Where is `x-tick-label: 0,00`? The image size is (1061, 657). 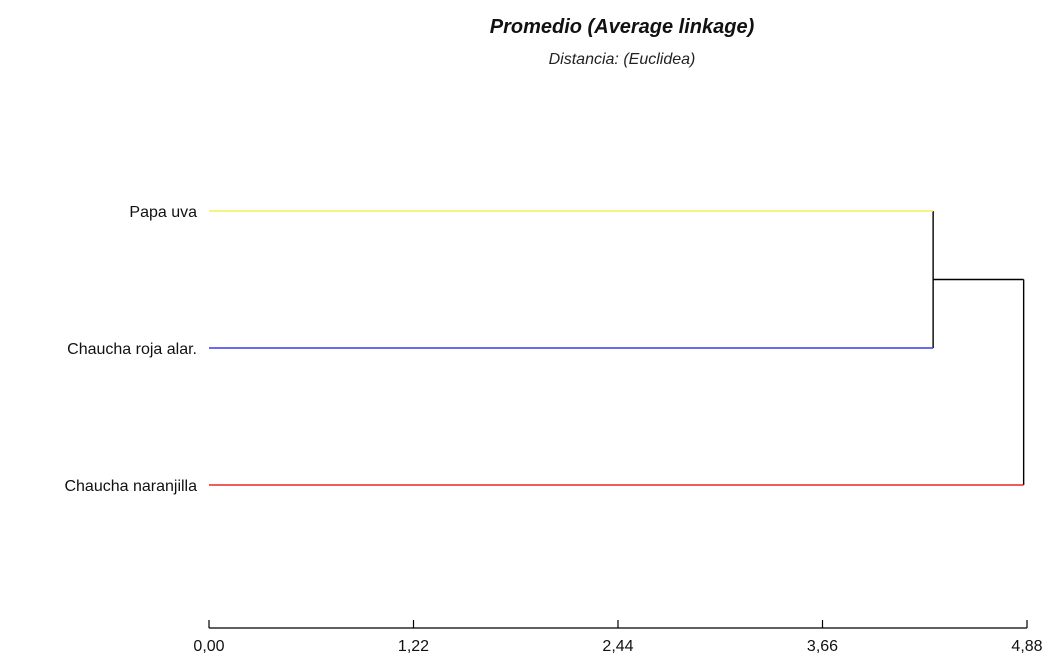 x-tick-label: 0,00 is located at coordinates (208, 646).